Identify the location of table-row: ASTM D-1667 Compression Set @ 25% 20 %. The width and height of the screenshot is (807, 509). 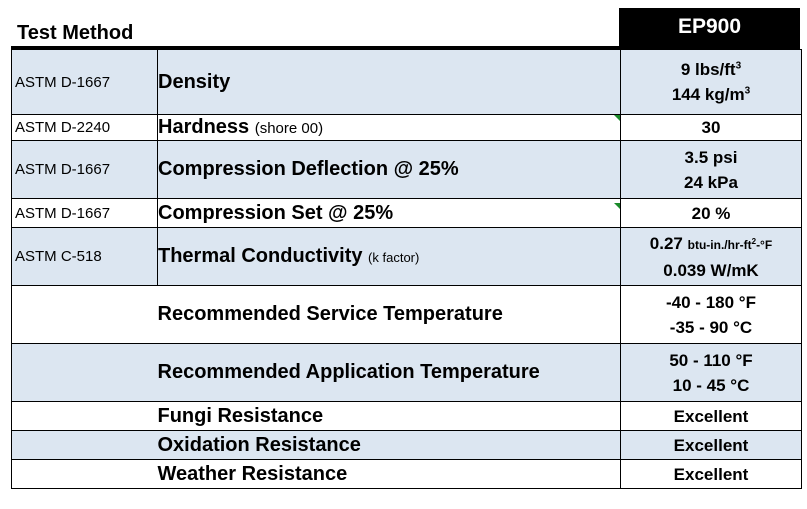
(406, 213).